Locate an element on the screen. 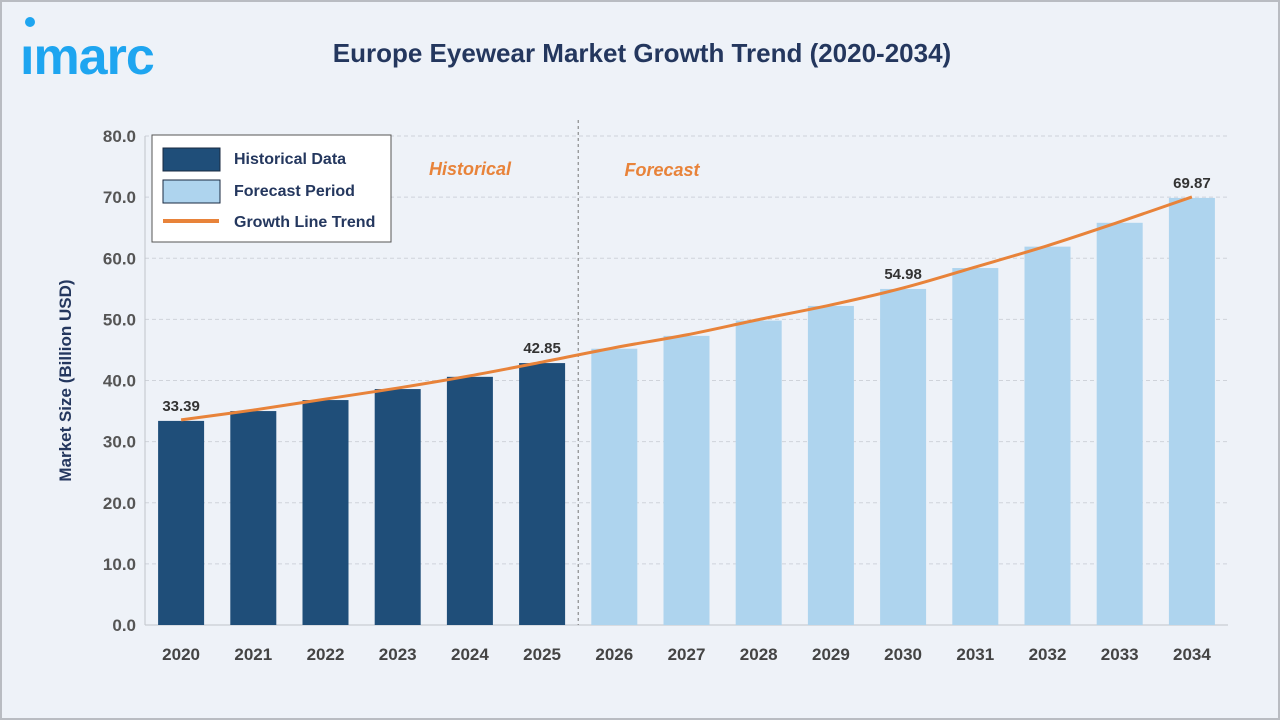 The height and width of the screenshot is (720, 1280). x-tick-label: 2027 is located at coordinates (687, 654).